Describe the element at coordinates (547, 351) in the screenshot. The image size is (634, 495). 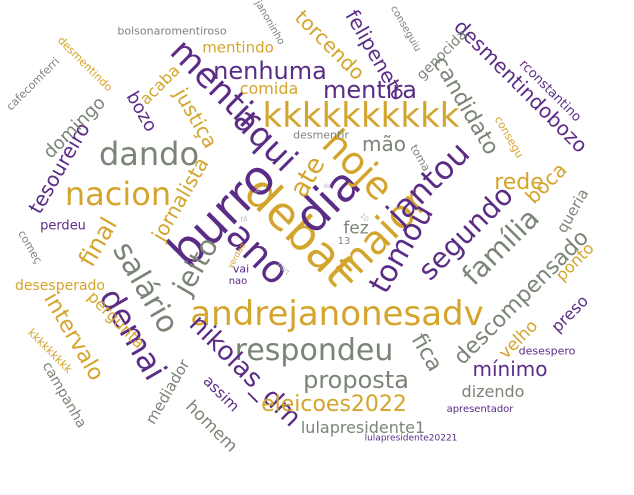
I see `cloud-word: desespero` at that location.